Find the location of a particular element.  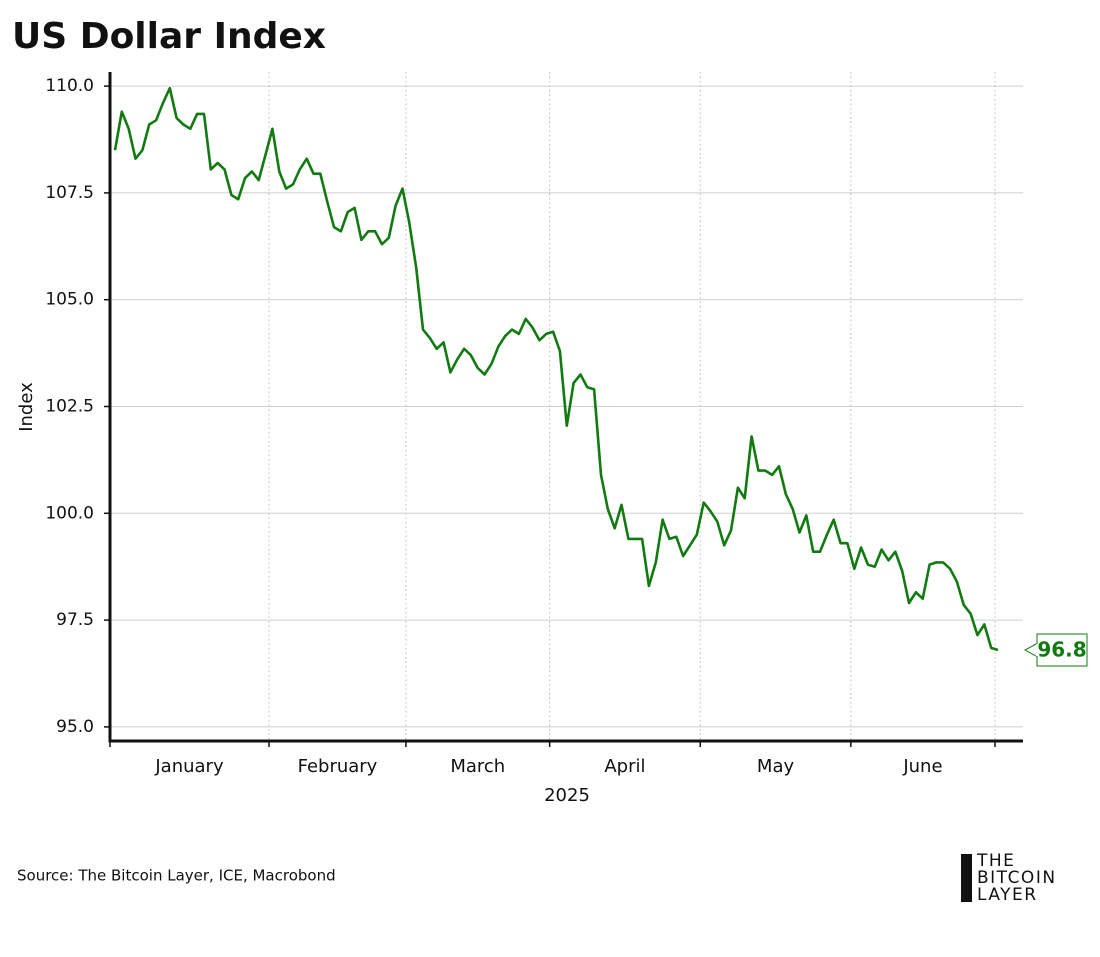

x-axis-label: 2025 is located at coordinates (567, 795).